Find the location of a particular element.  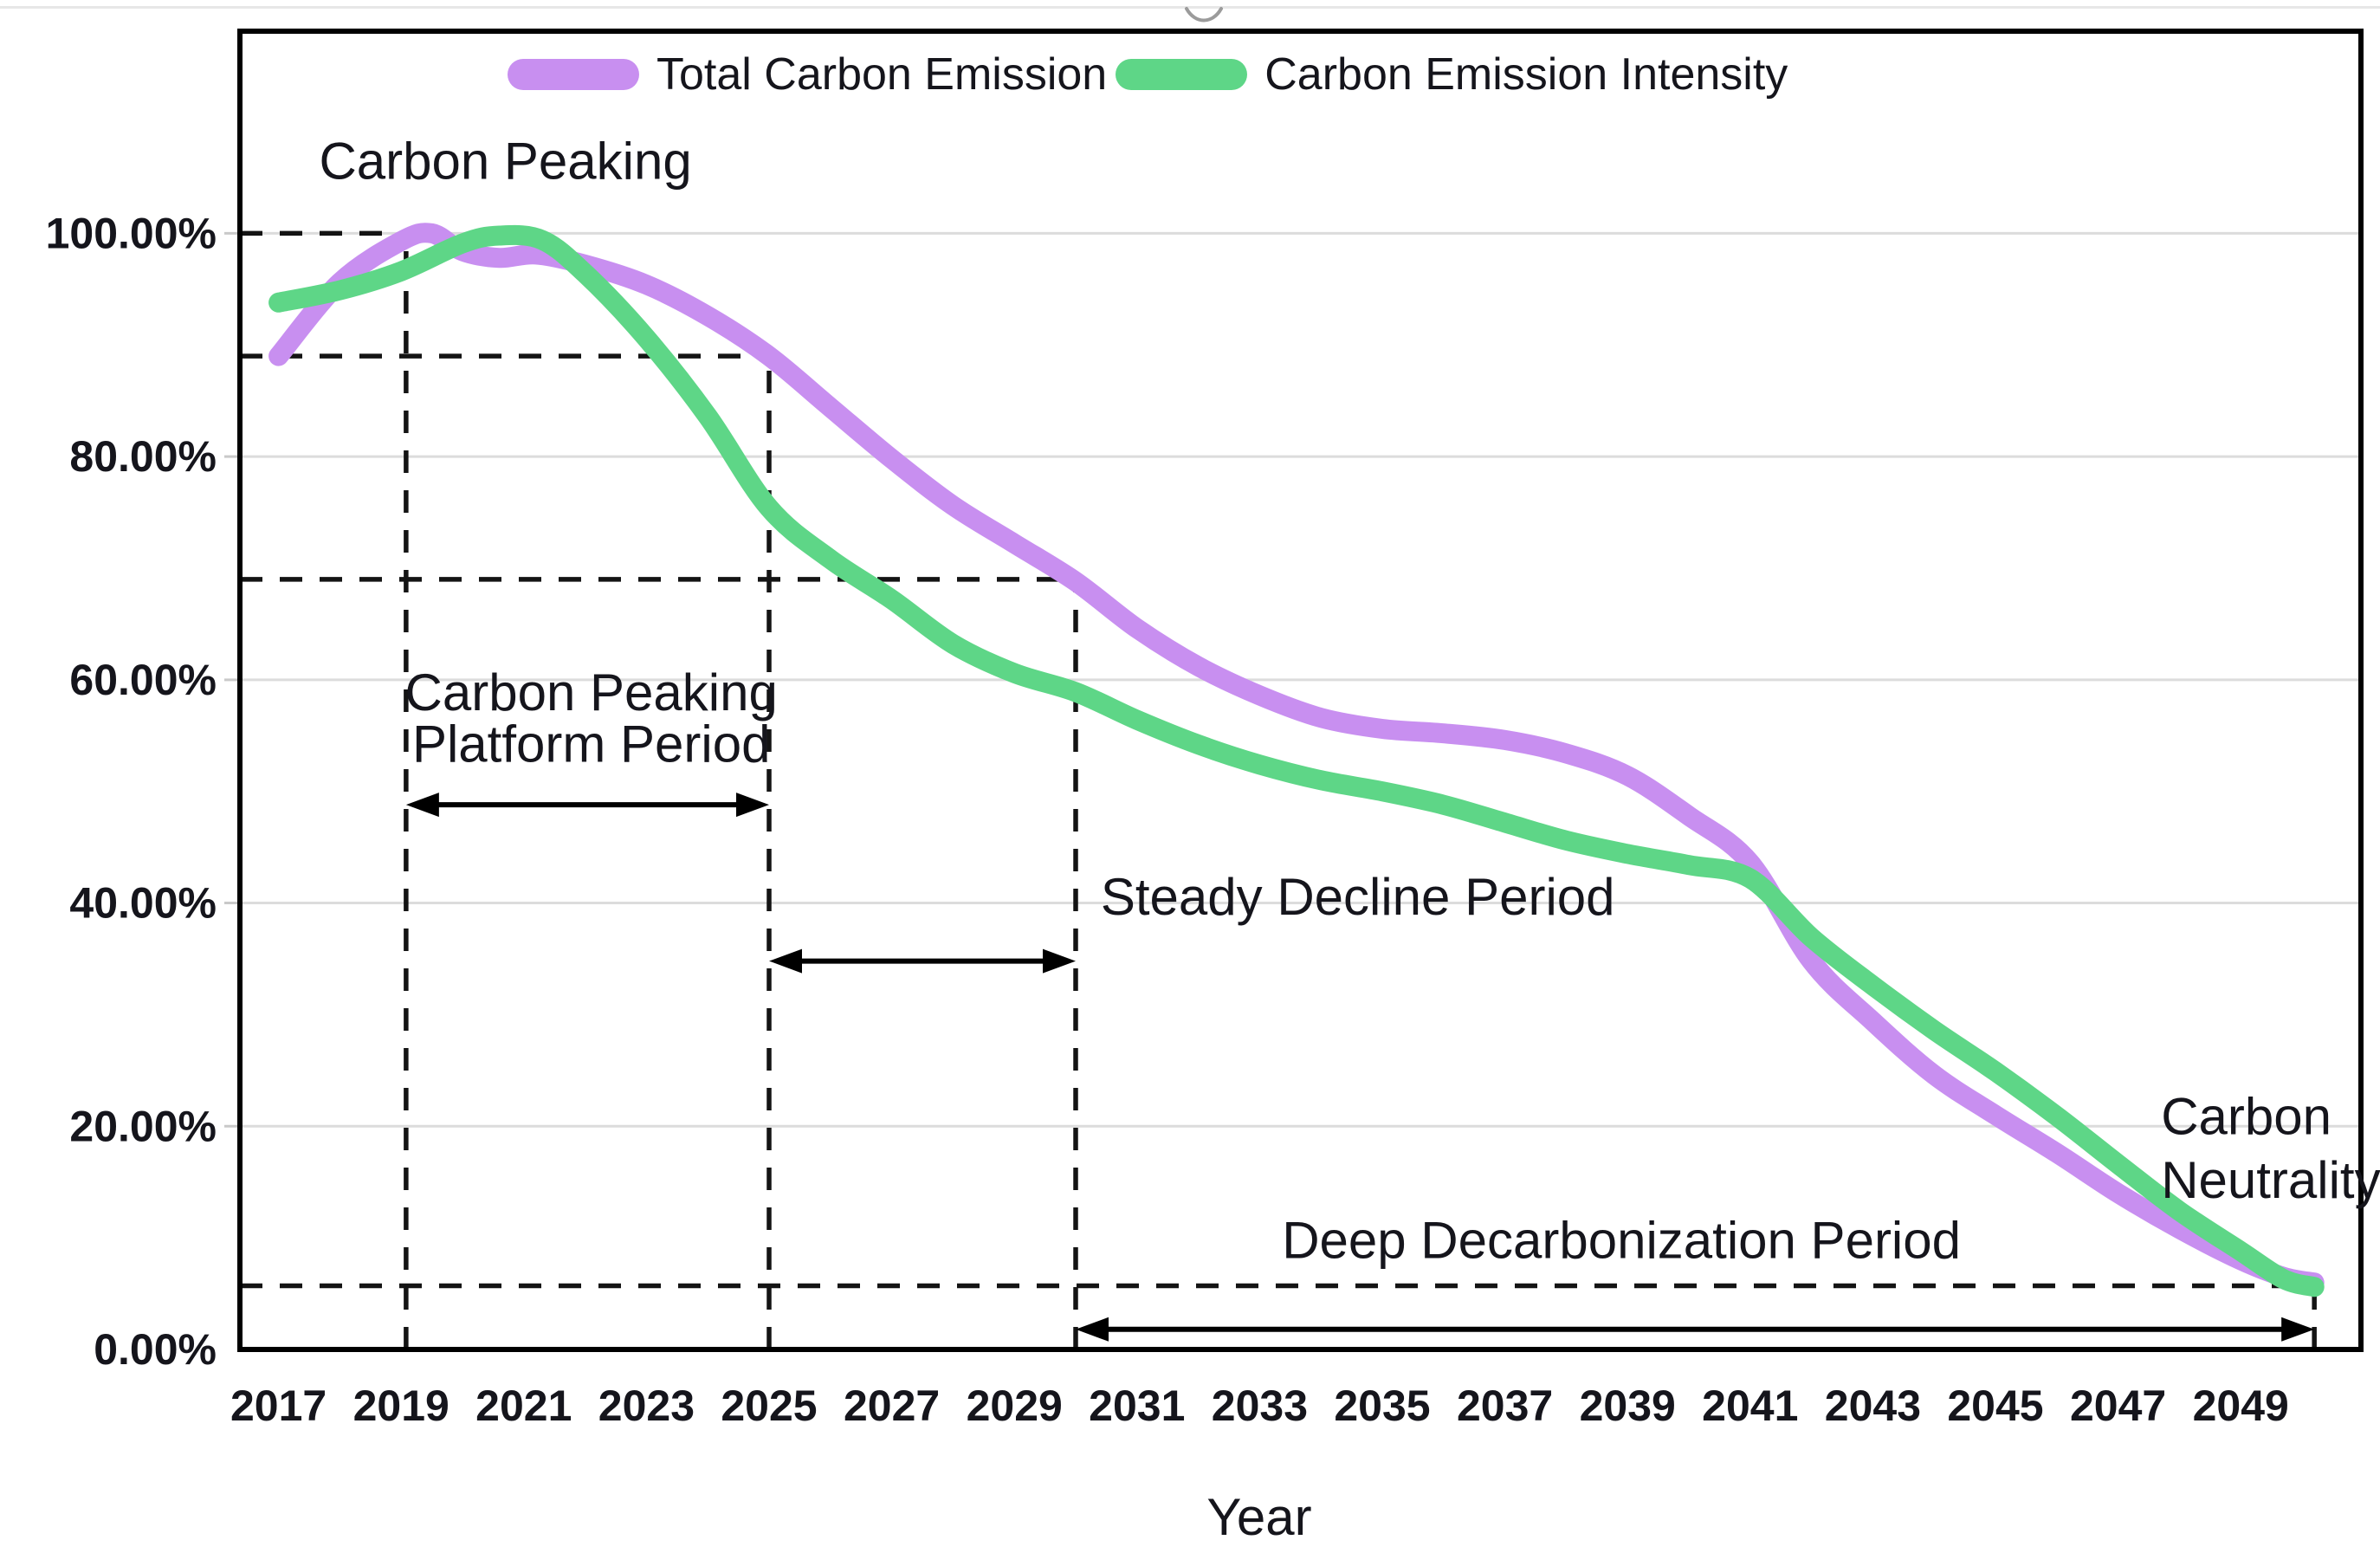

annotation-carbon-neutrality-line1: Carbon is located at coordinates (2246, 1117).